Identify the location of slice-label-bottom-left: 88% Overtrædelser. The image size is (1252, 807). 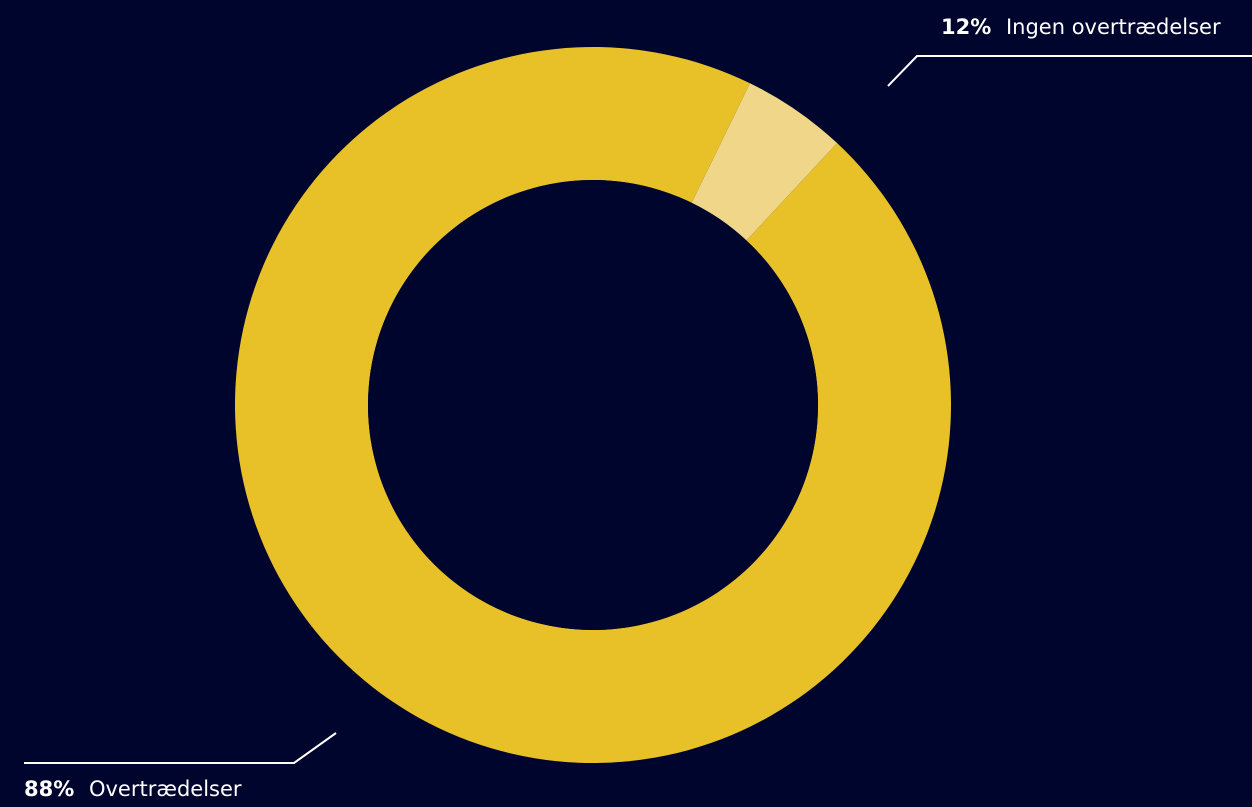
(133, 789).